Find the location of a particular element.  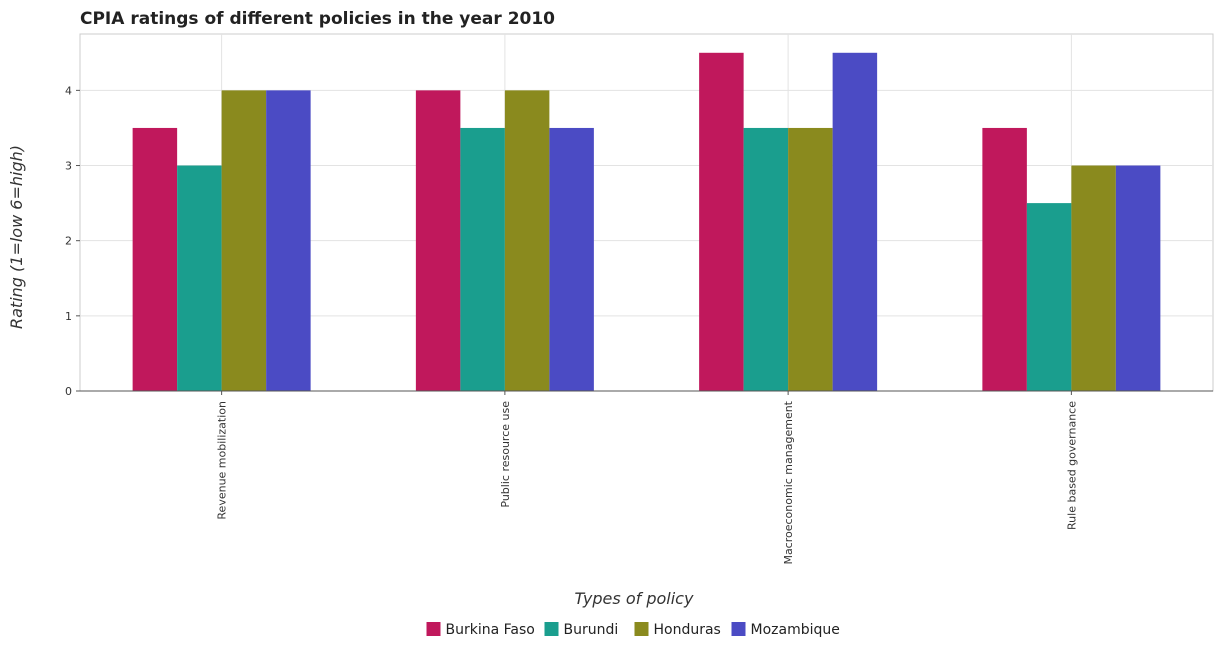

legend-label: Honduras is located at coordinates (687, 630).